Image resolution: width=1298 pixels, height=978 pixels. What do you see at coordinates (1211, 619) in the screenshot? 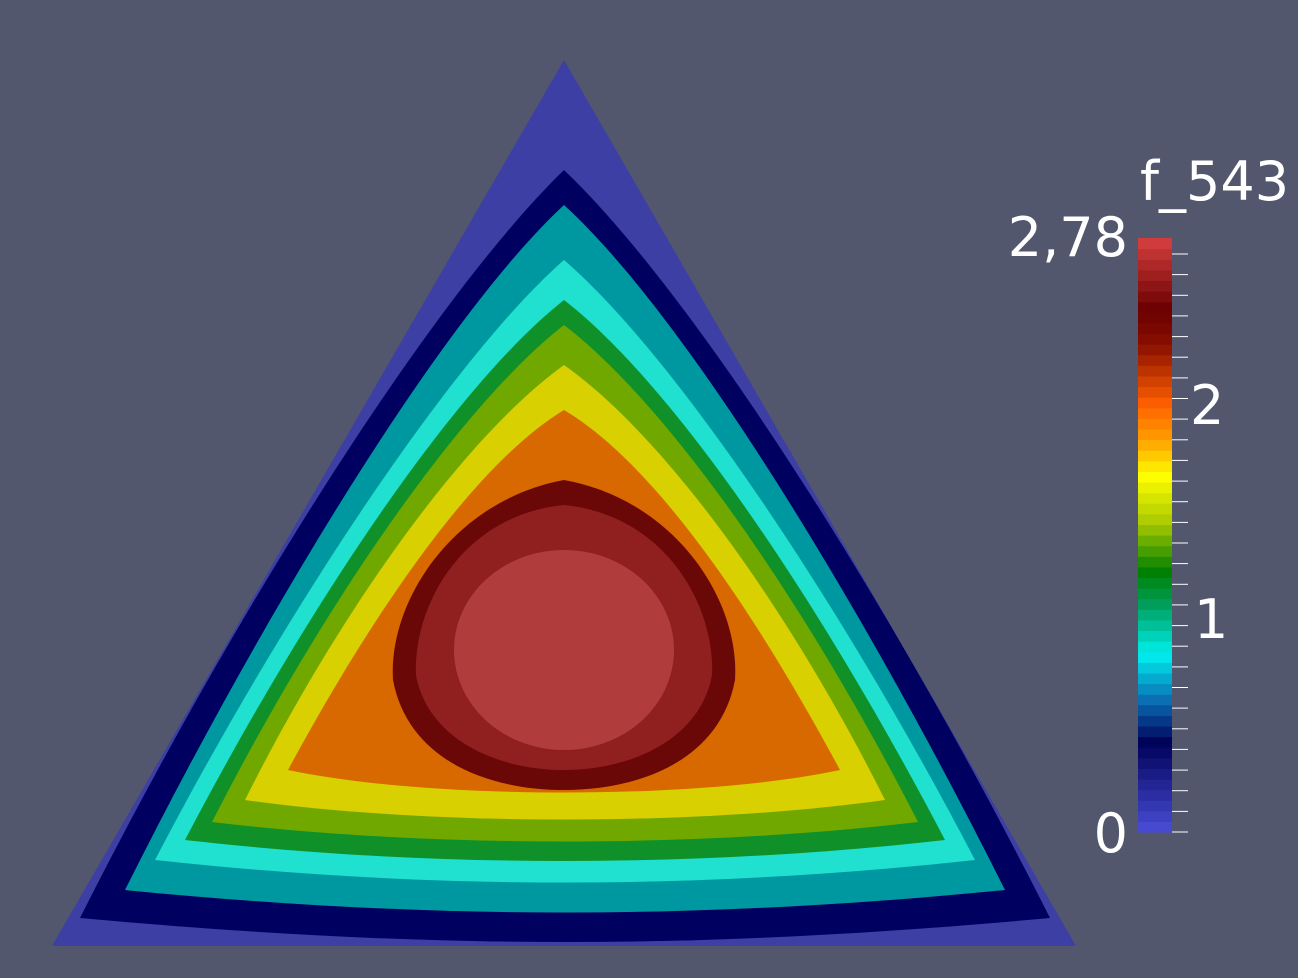
I see `scalar-bar-label-1: 1` at bounding box center [1211, 619].